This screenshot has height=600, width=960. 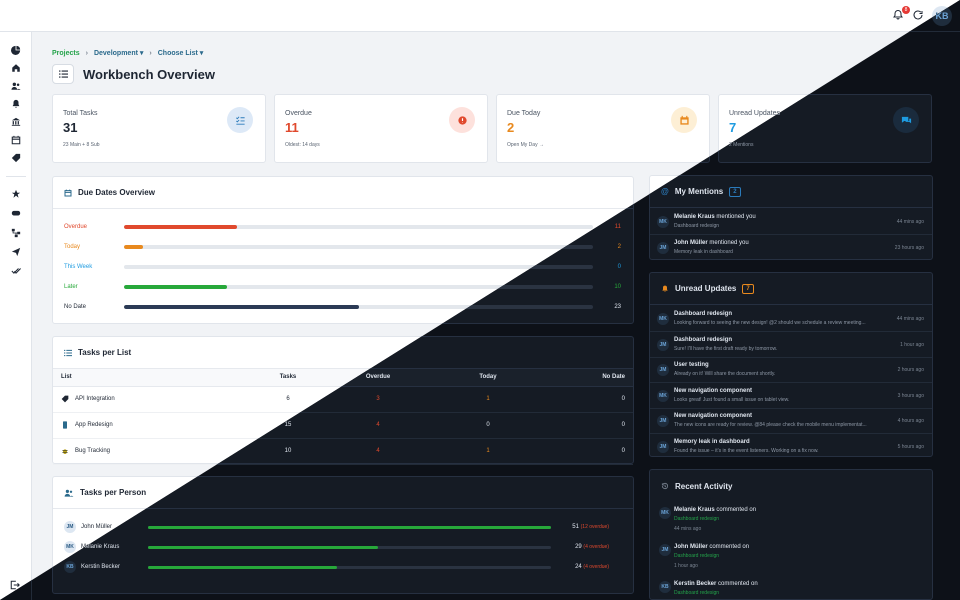 I want to click on sidebar-item-done, so click(x=16, y=271).